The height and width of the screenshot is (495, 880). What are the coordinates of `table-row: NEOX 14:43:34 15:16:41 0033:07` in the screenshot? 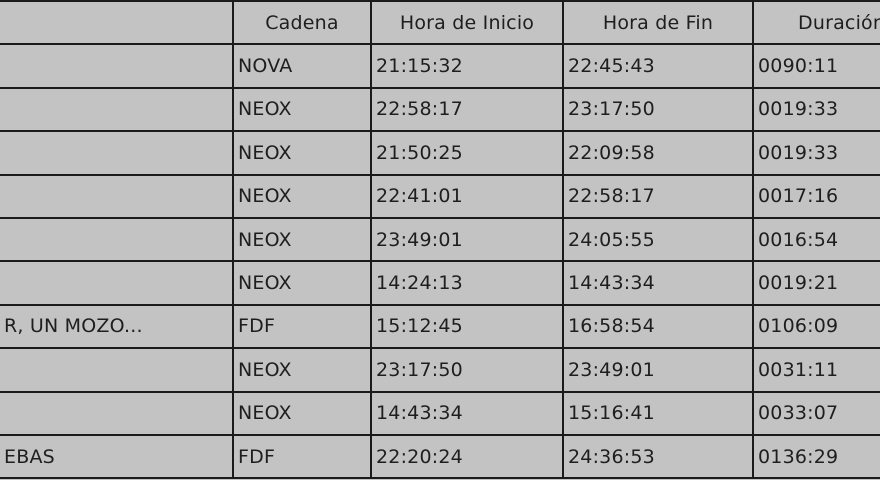 It's located at (440, 412).